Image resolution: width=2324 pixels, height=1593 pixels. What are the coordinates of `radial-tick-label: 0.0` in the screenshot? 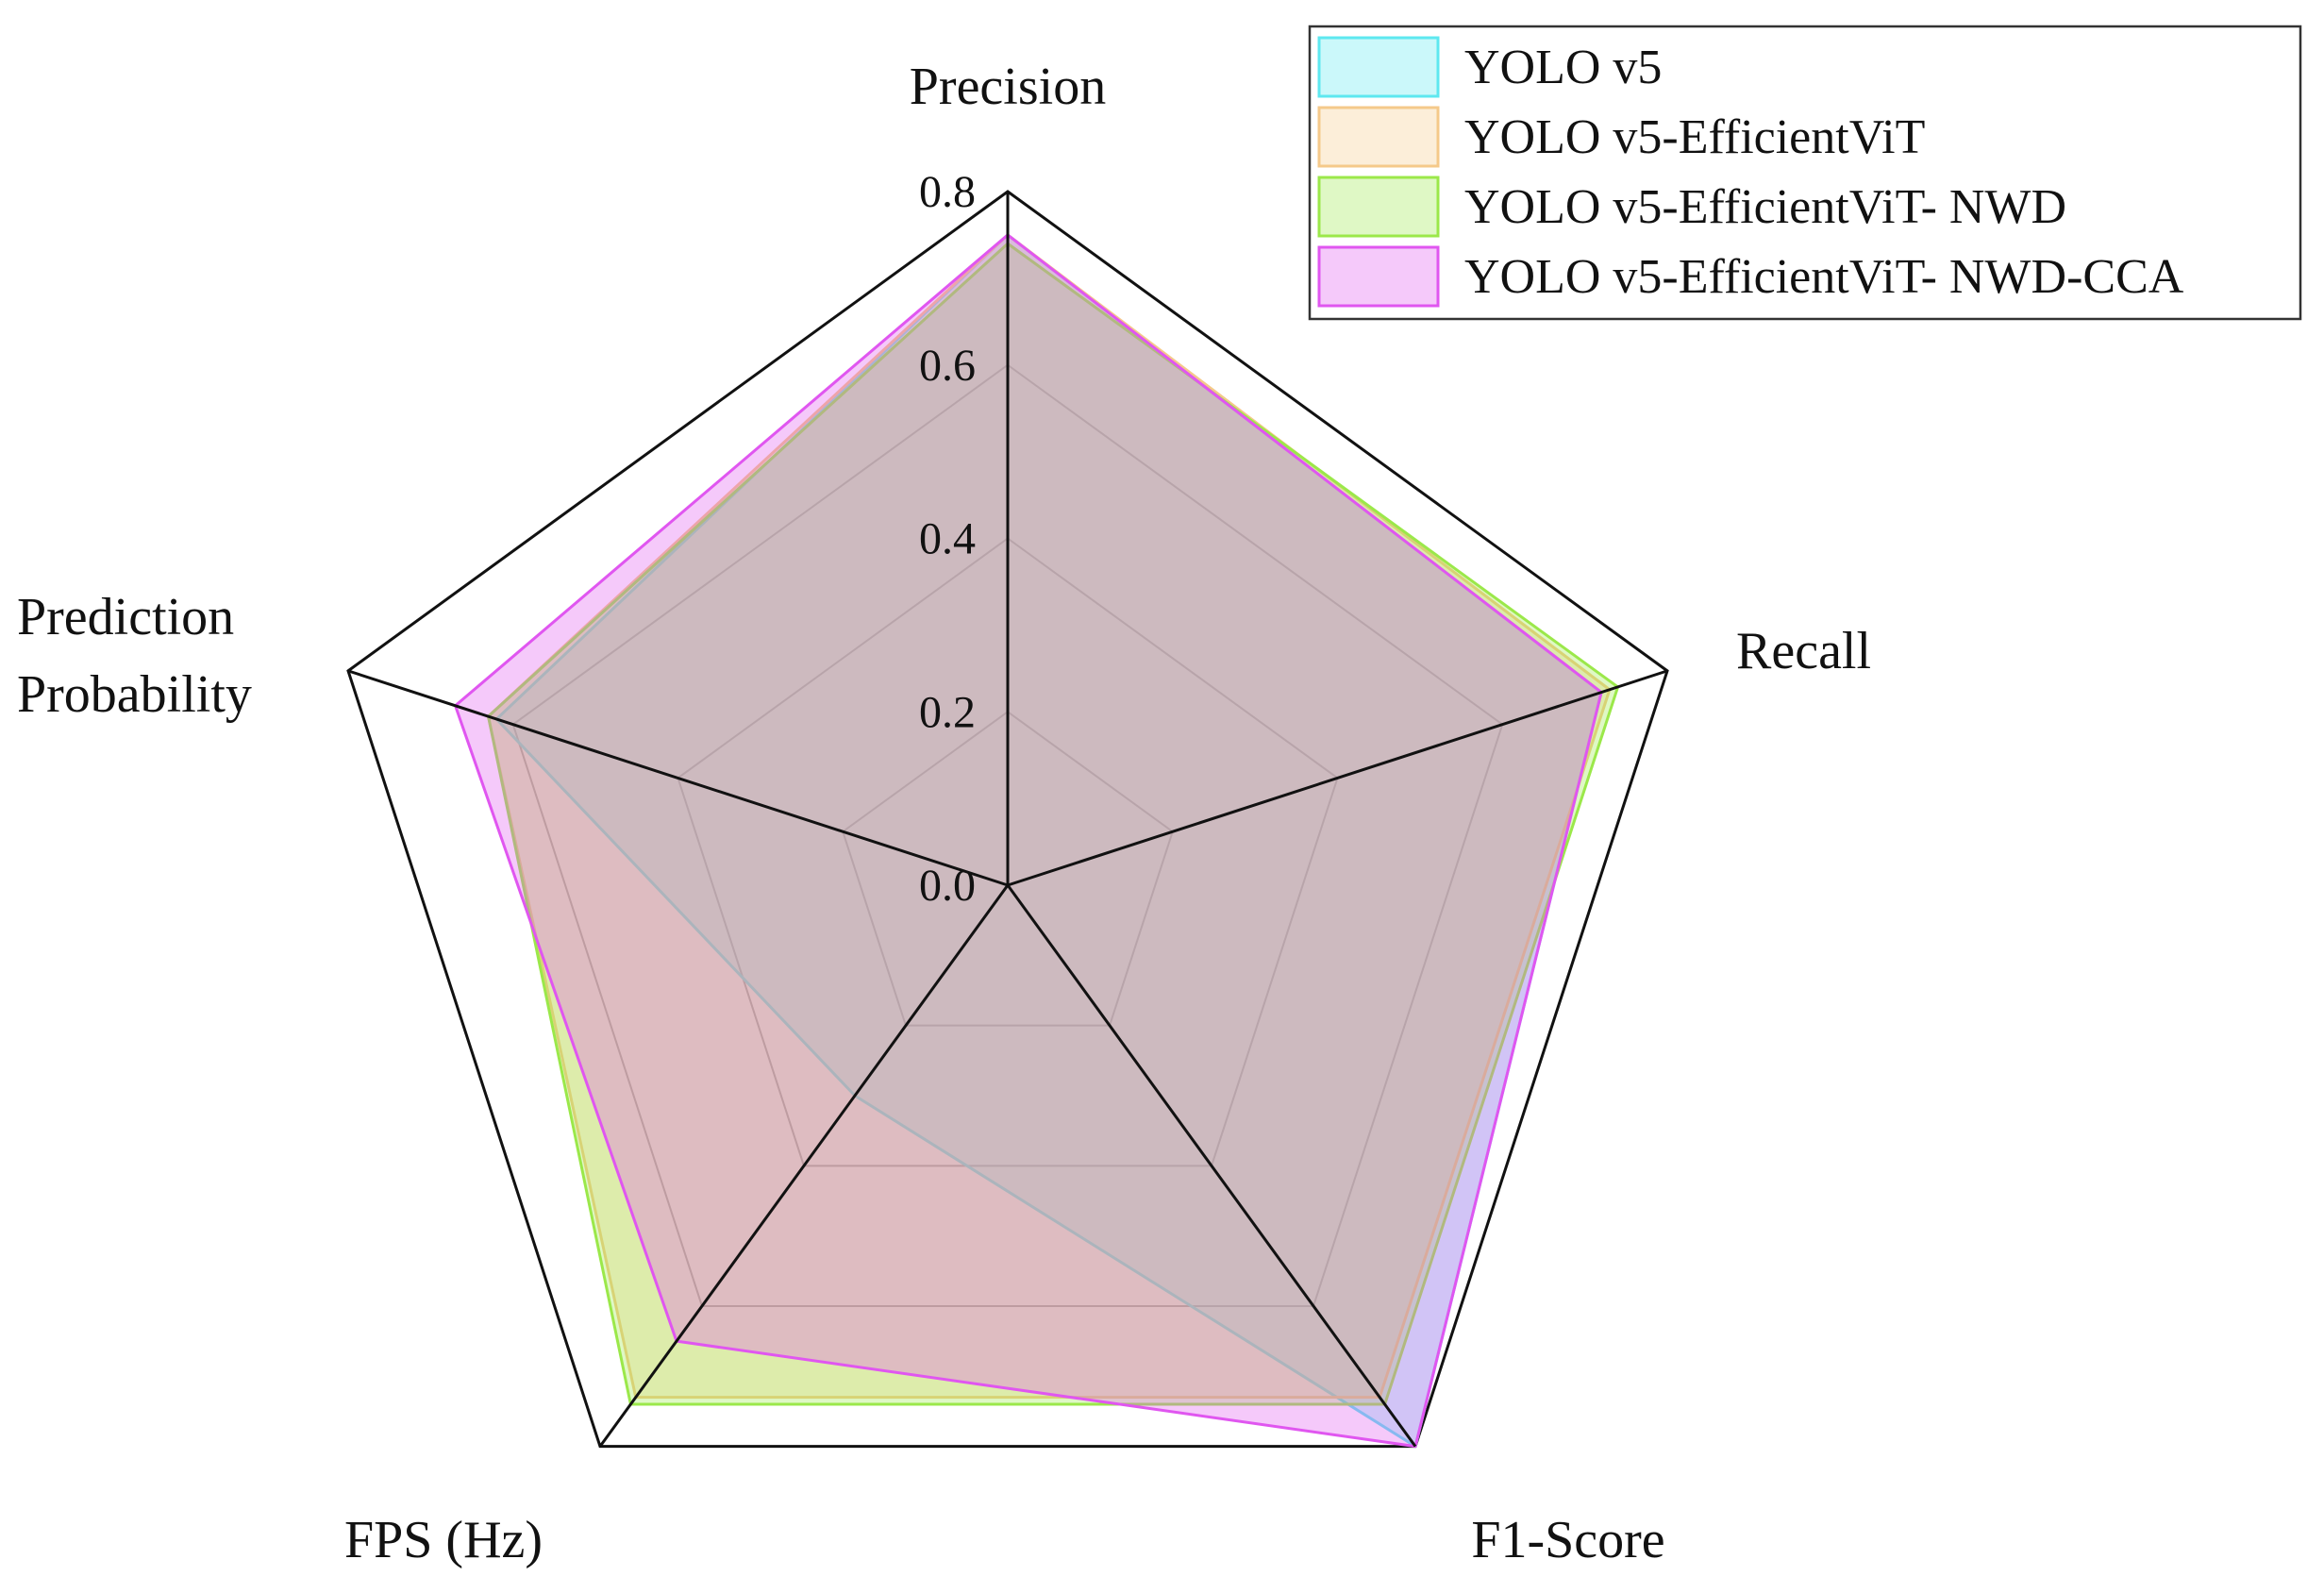 It's located at (947, 886).